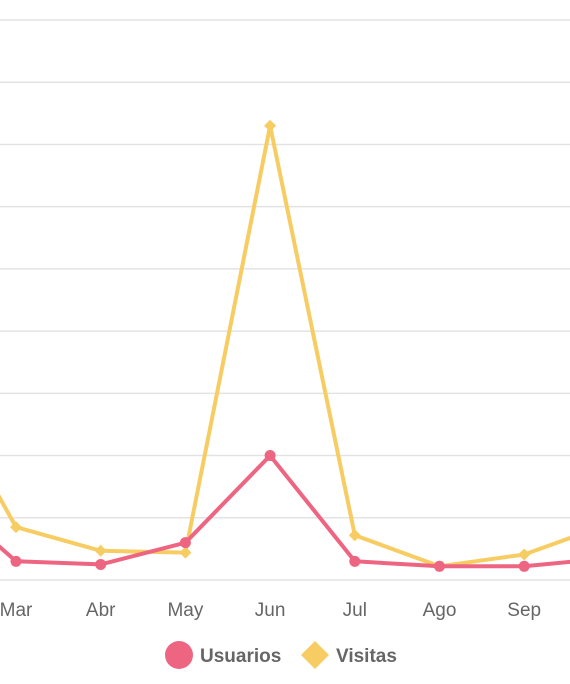 This screenshot has height=684, width=570. I want to click on legend-usuarios-marker, so click(179, 655).